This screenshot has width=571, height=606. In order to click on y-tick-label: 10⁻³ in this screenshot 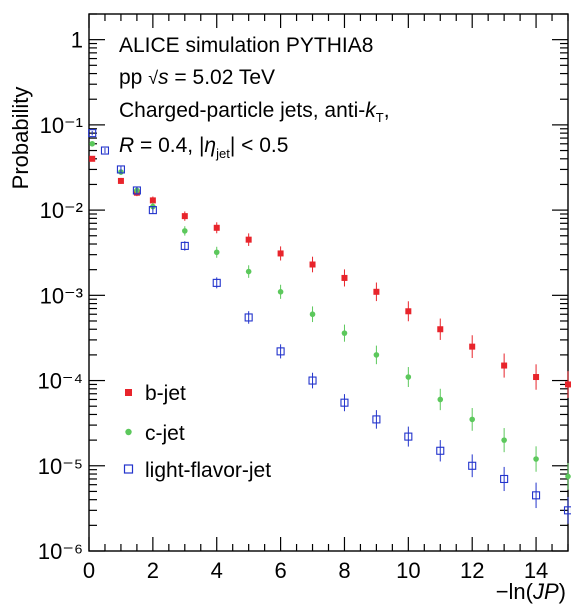, I will do `click(61, 295)`.